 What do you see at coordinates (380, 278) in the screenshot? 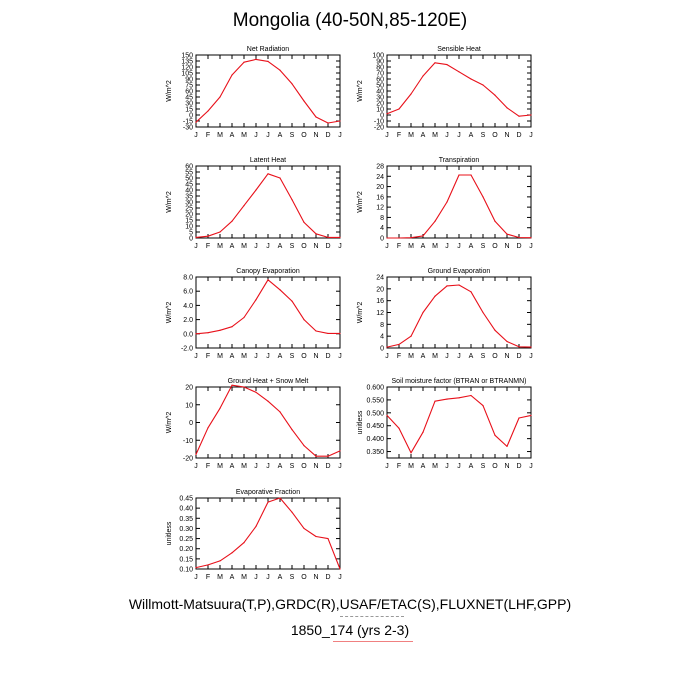
I see `y-tick-label: 24` at bounding box center [380, 278].